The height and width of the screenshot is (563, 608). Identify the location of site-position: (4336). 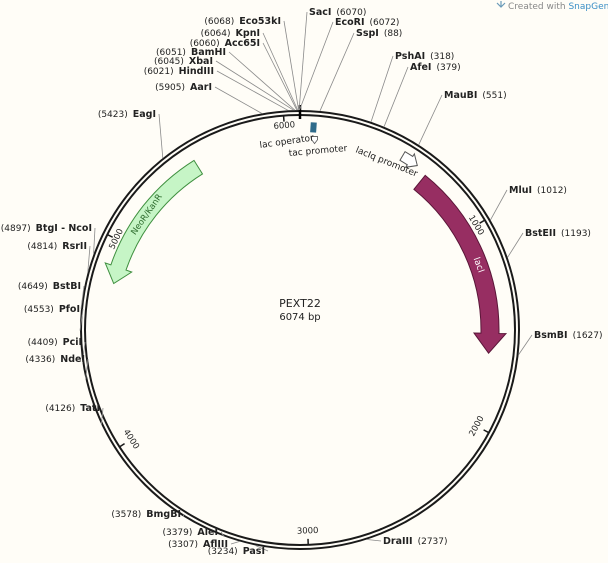
(40, 360).